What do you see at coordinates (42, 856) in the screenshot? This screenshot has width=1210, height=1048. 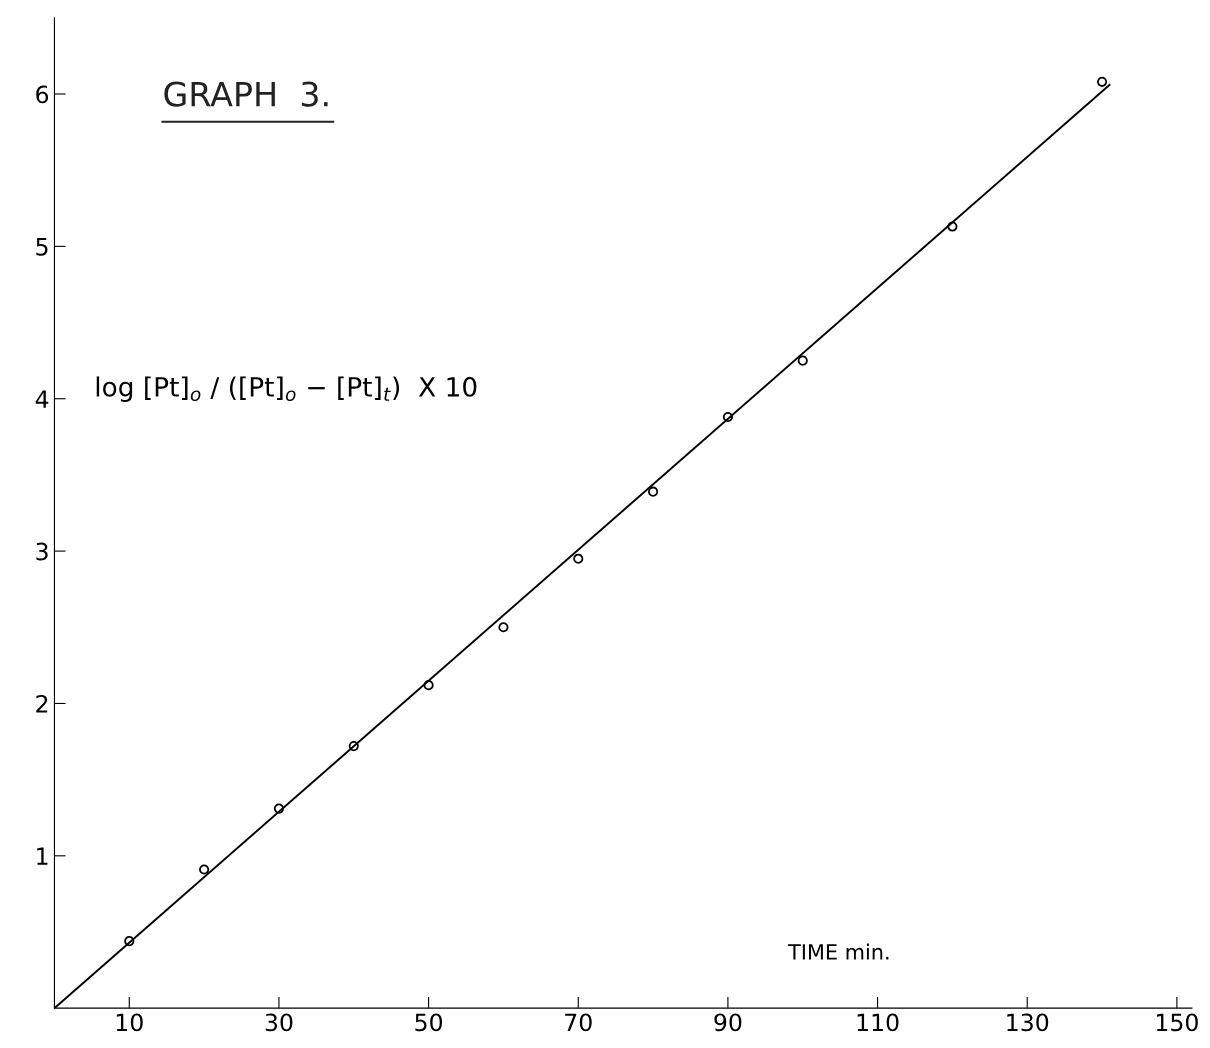 I see `y-tick-label: 1` at bounding box center [42, 856].